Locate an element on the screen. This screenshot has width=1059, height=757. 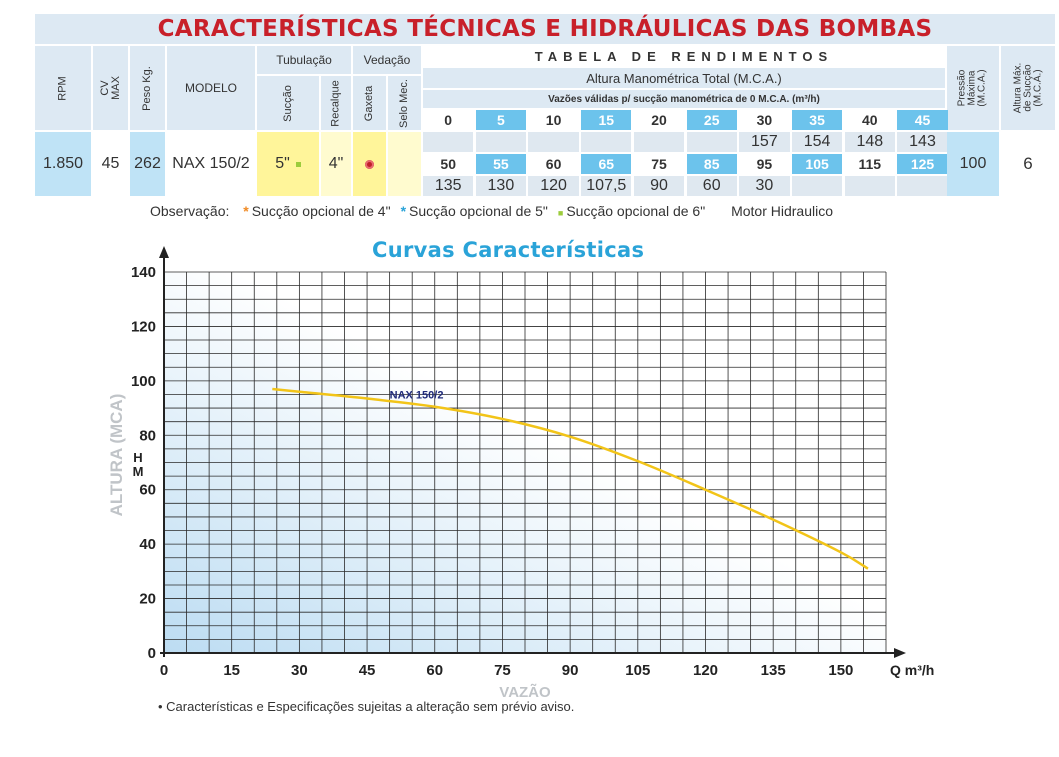
y-tick-label: 120 is located at coordinates (143, 326).